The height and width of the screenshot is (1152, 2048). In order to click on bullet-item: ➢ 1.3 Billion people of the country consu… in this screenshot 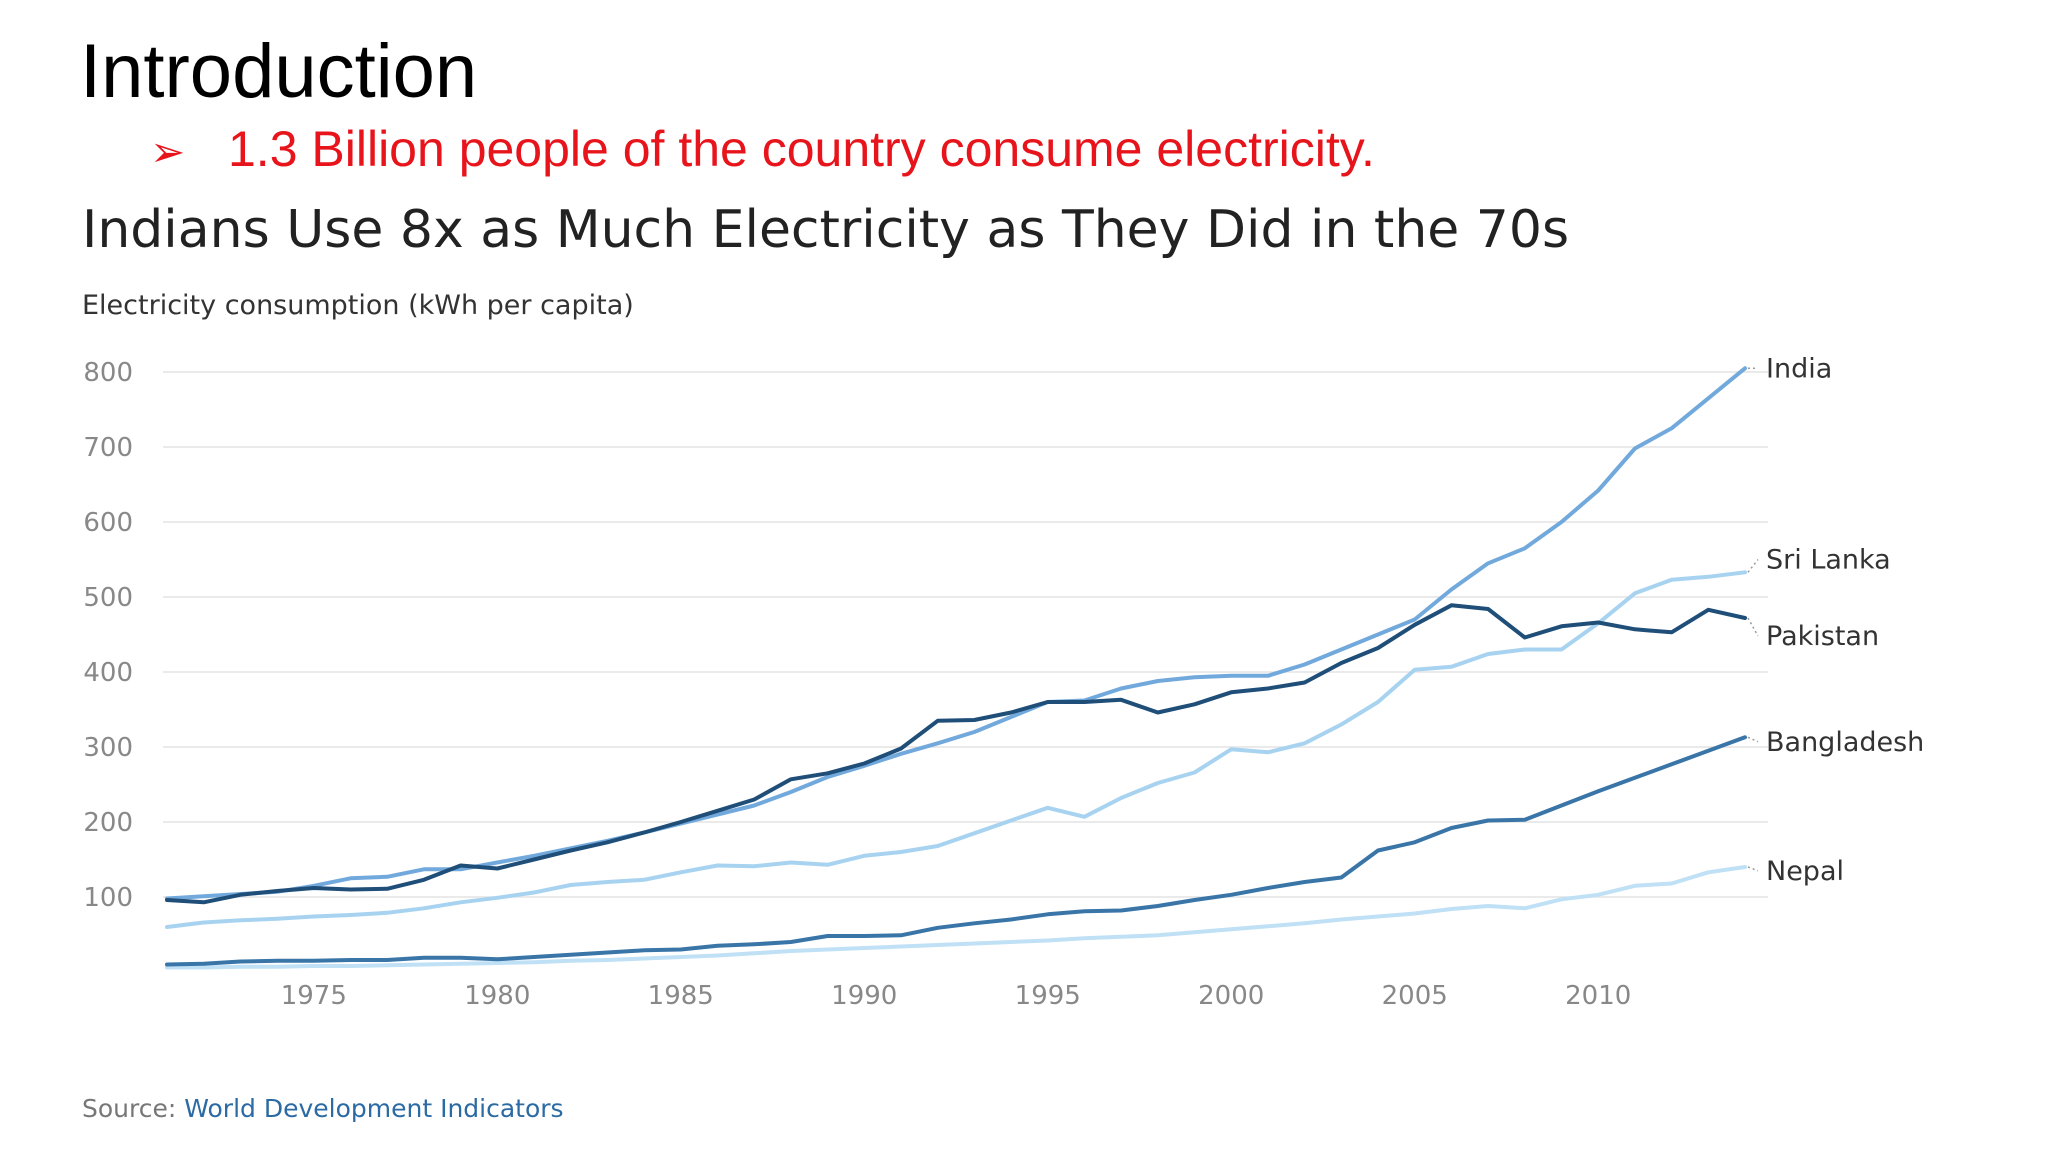, I will do `click(762, 150)`.